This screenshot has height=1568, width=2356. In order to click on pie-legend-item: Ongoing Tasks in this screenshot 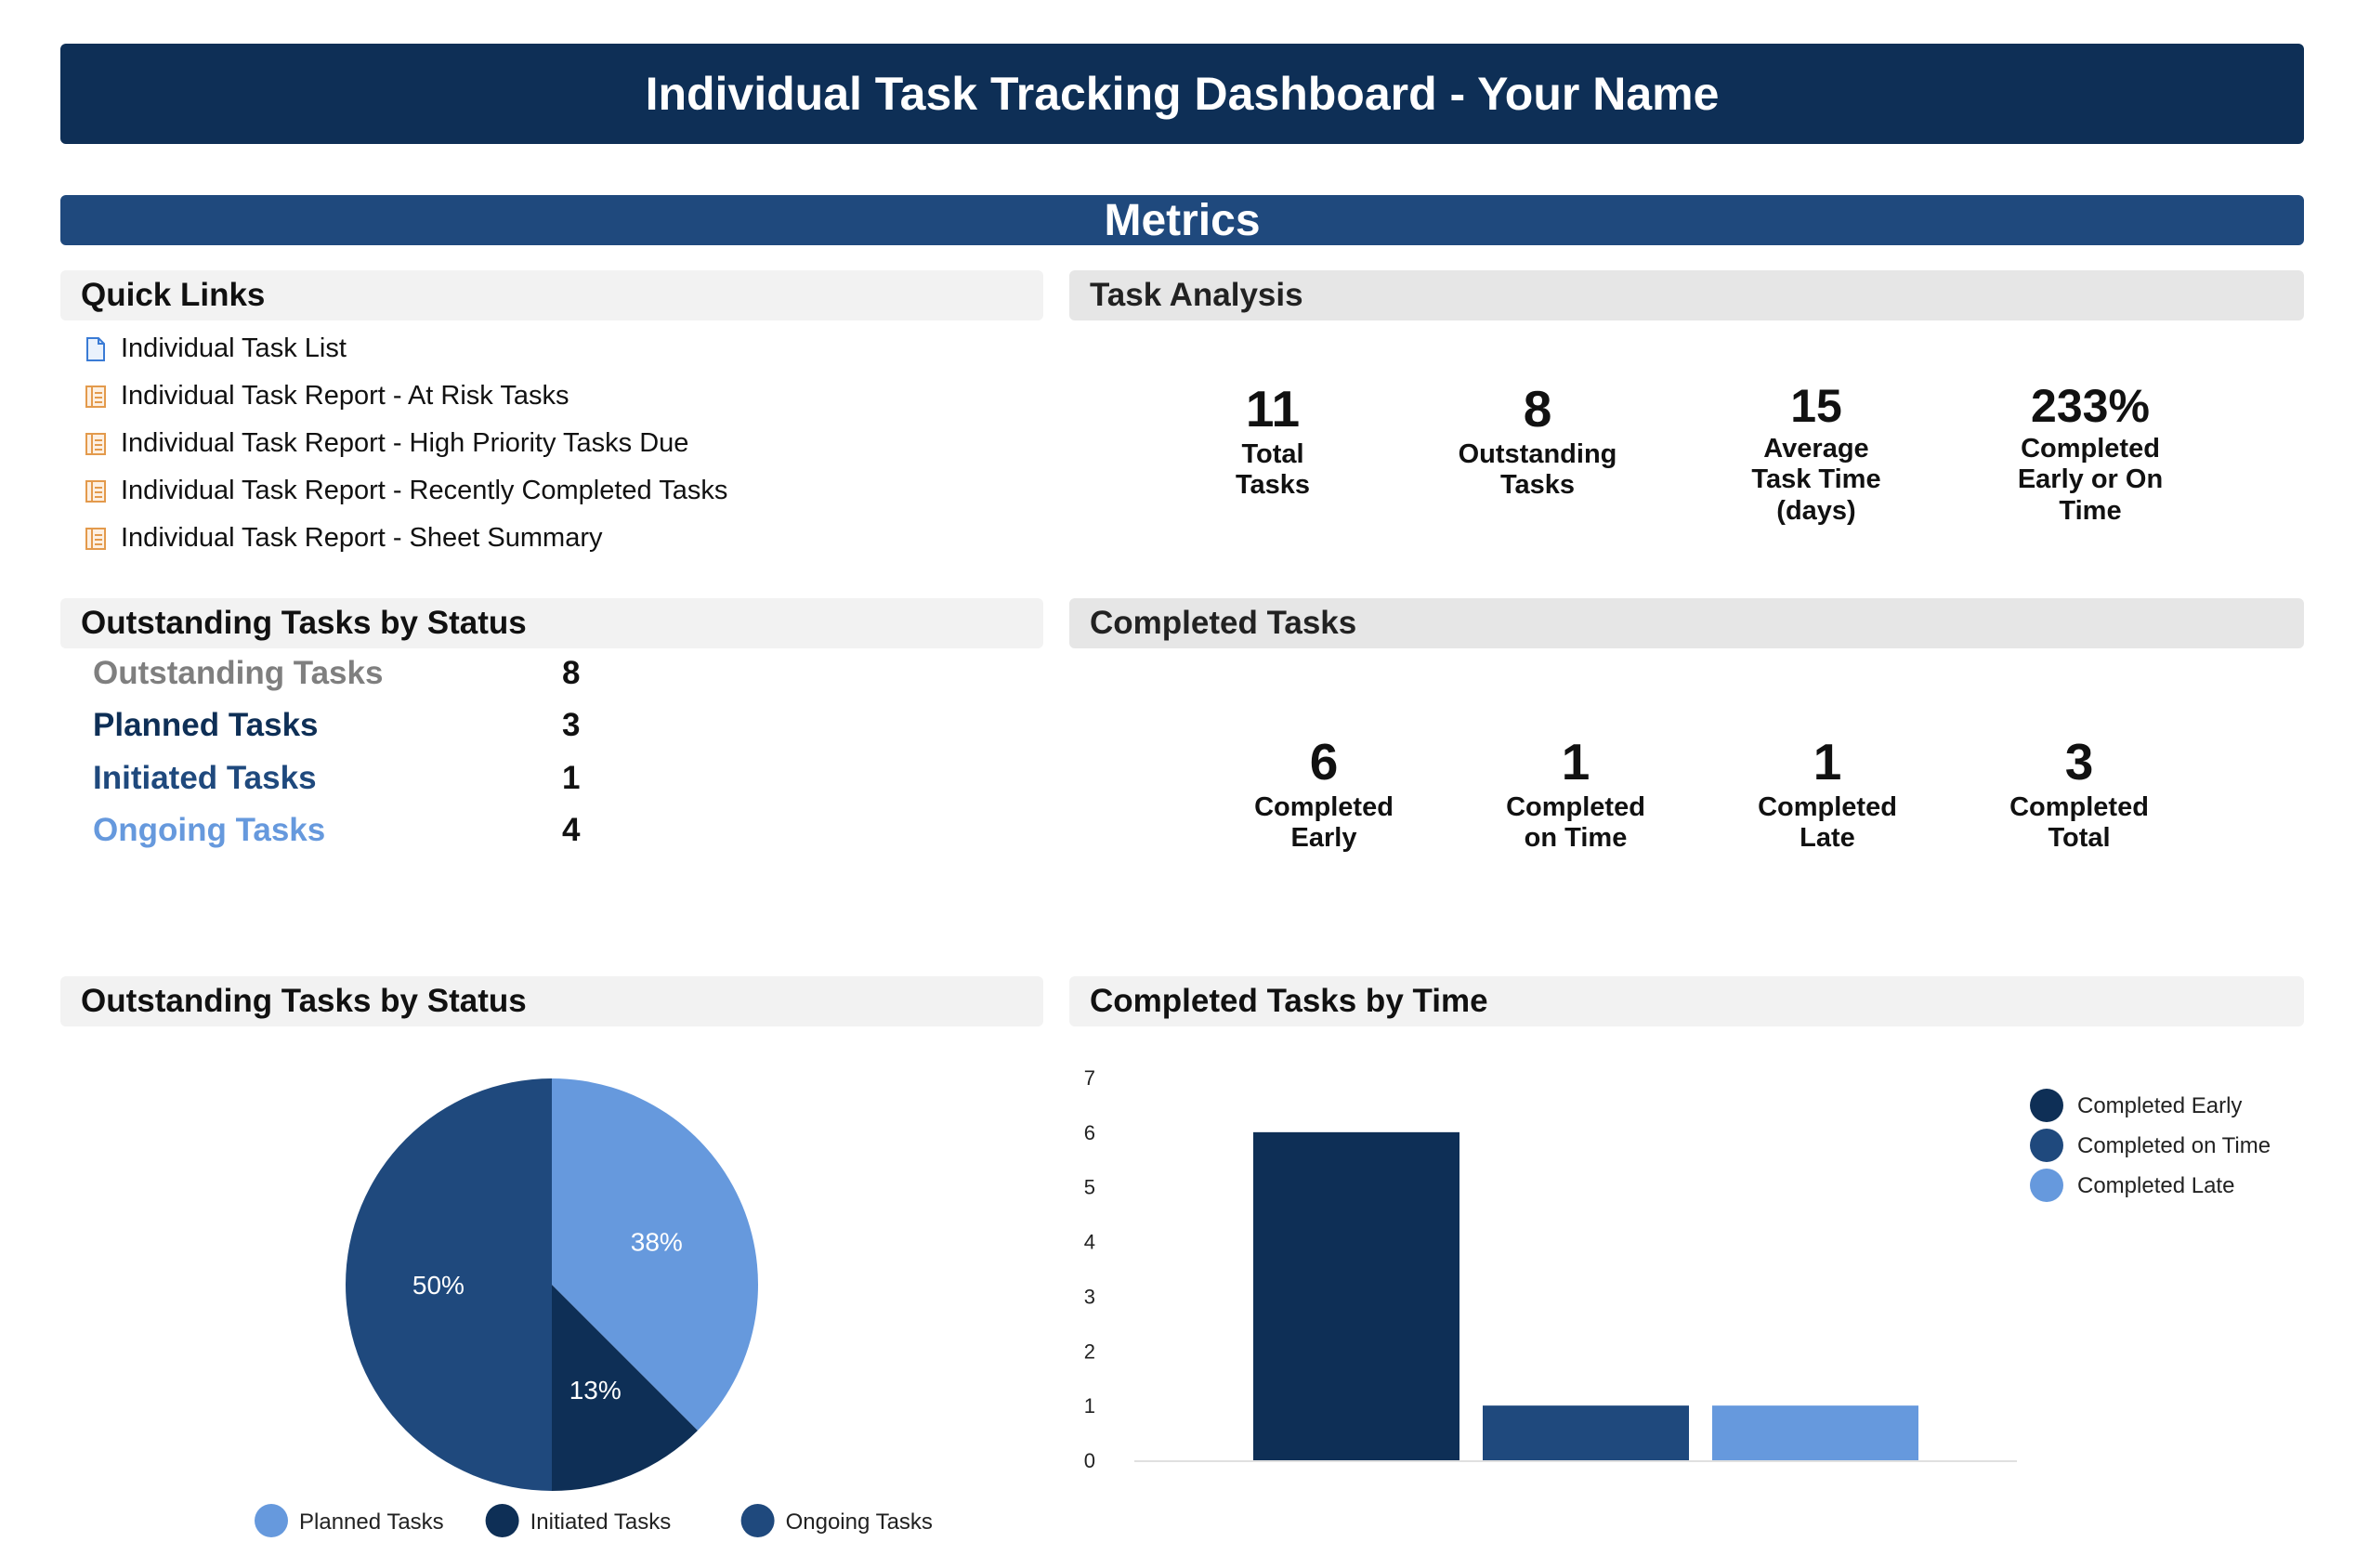, I will do `click(836, 1520)`.